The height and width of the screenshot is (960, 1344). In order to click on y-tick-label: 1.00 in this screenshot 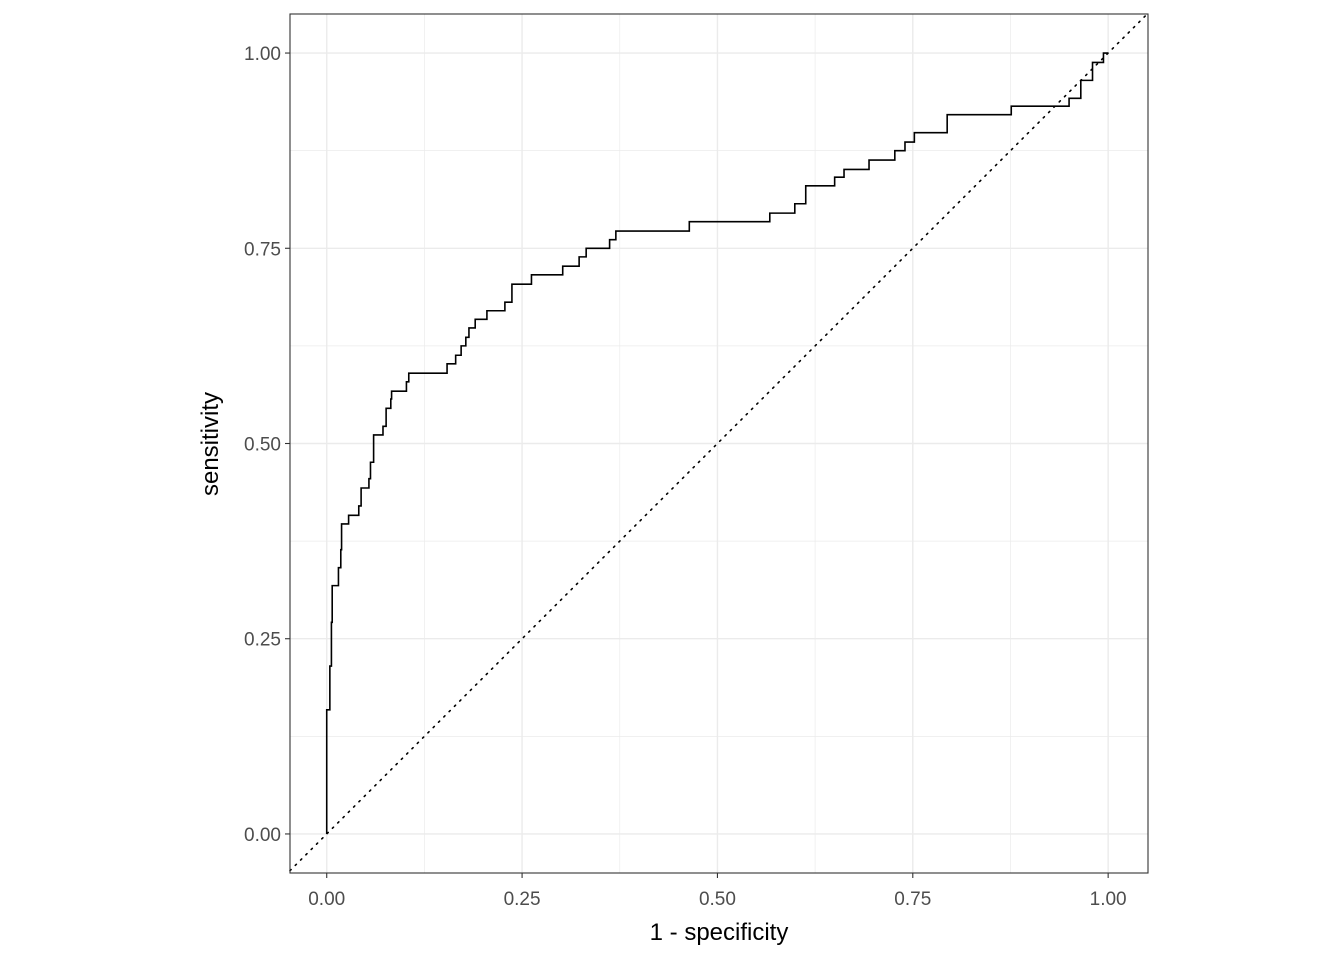, I will do `click(262, 54)`.